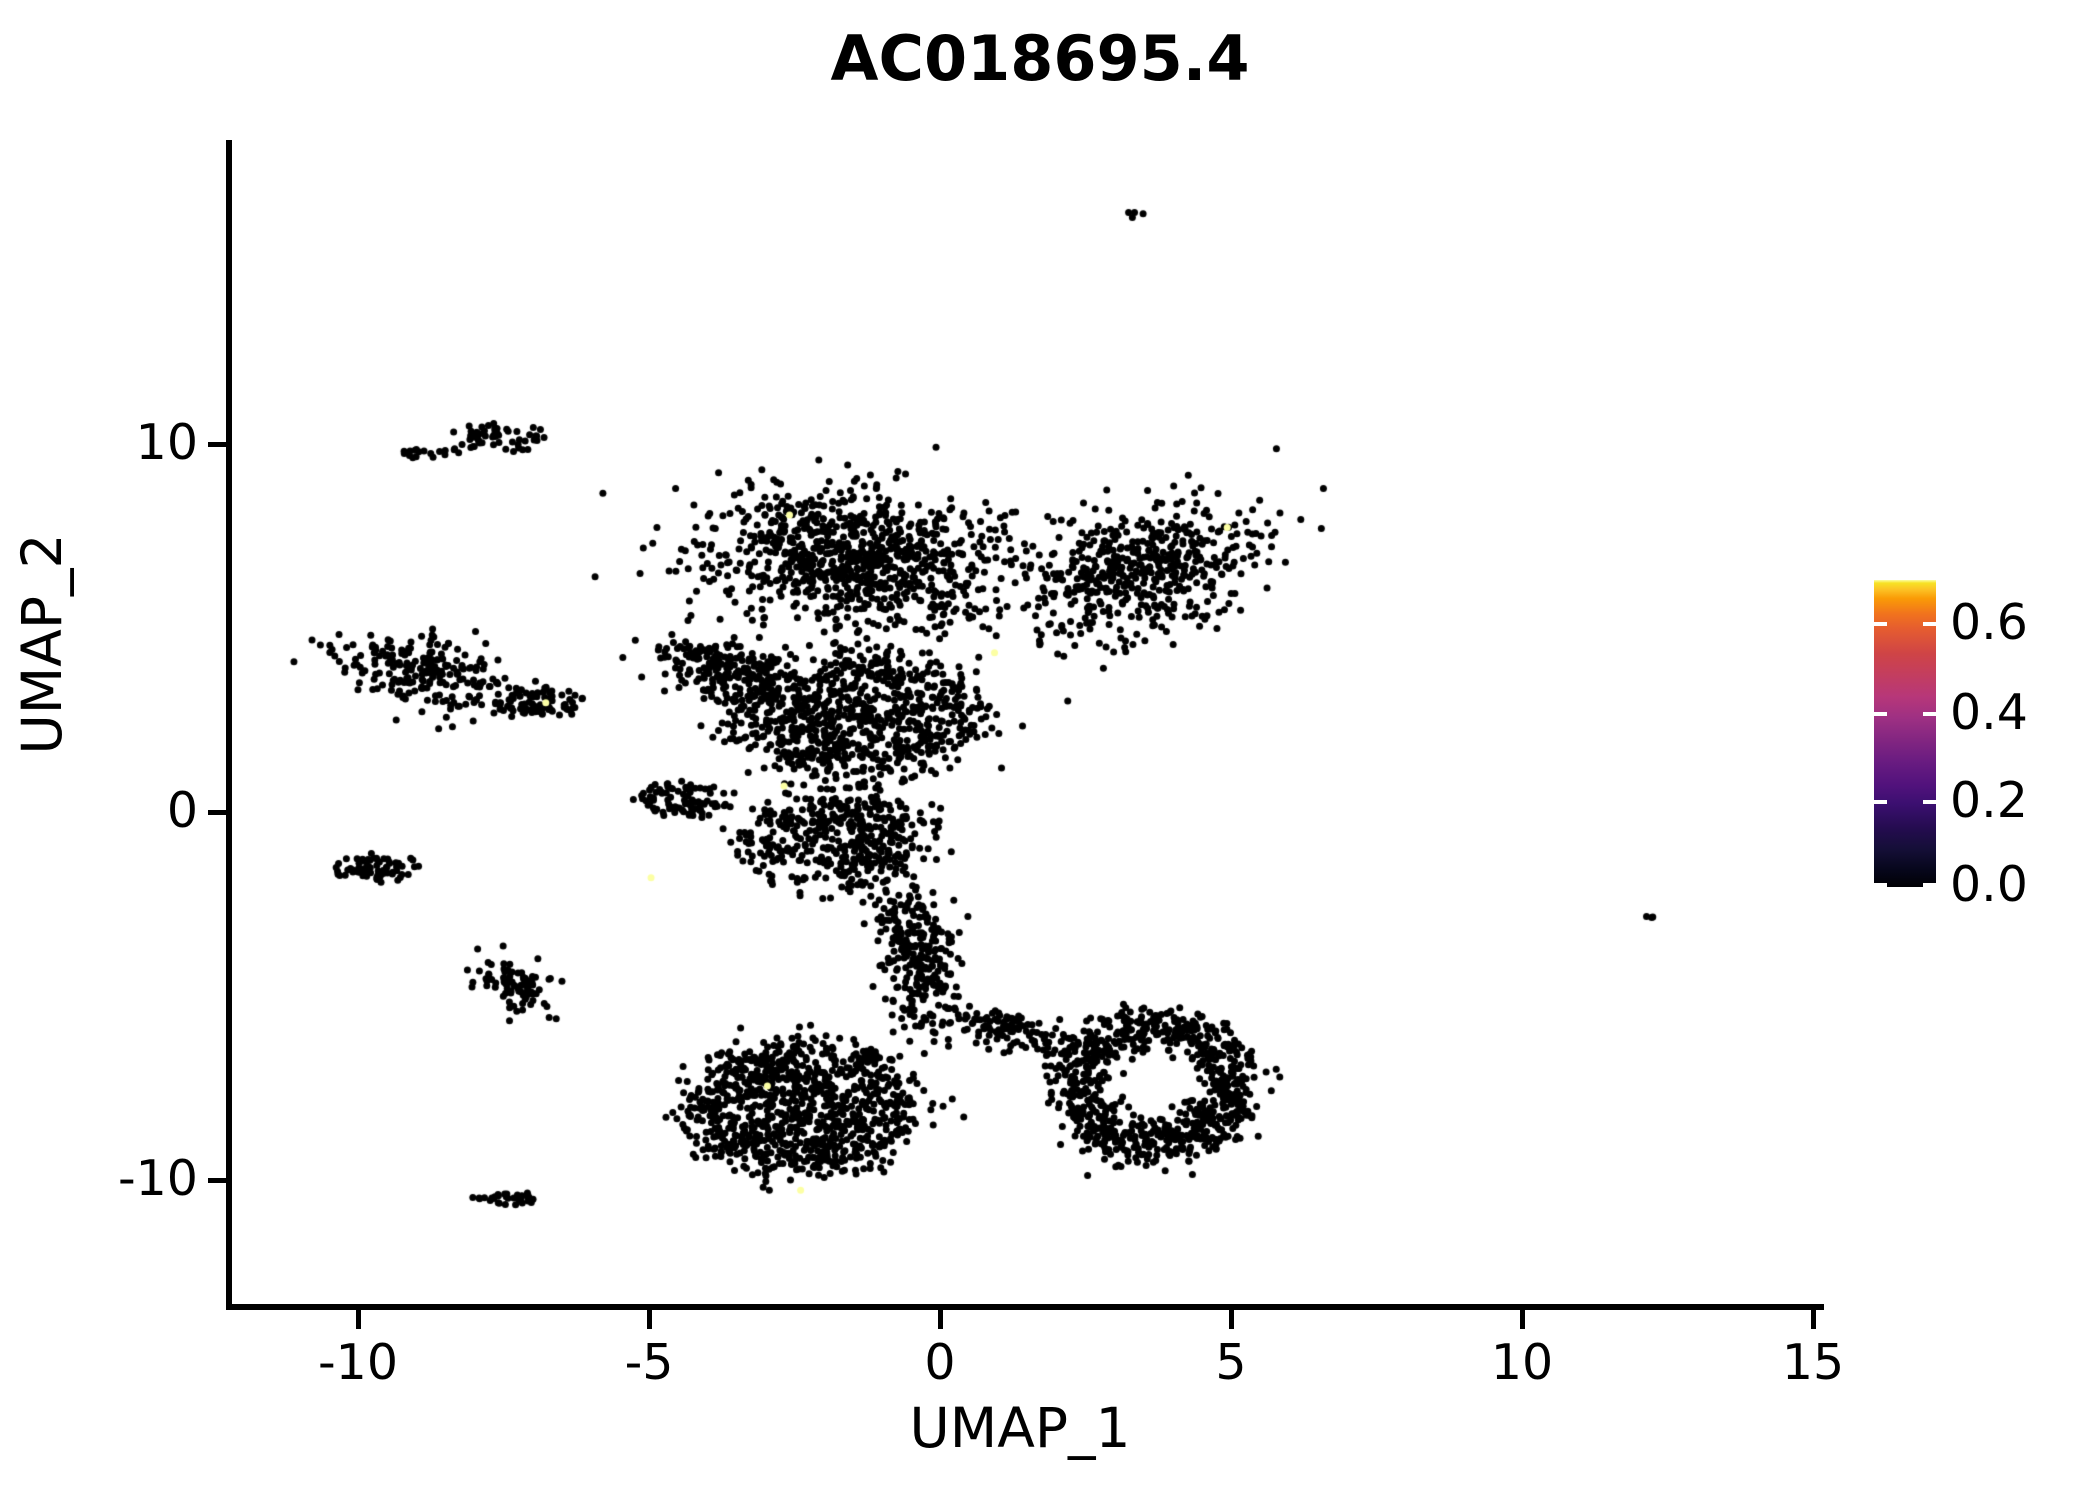  Describe the element at coordinates (1979, 746) in the screenshot. I see `colorbar: 0.6 0.4 0.2 0.0` at that location.